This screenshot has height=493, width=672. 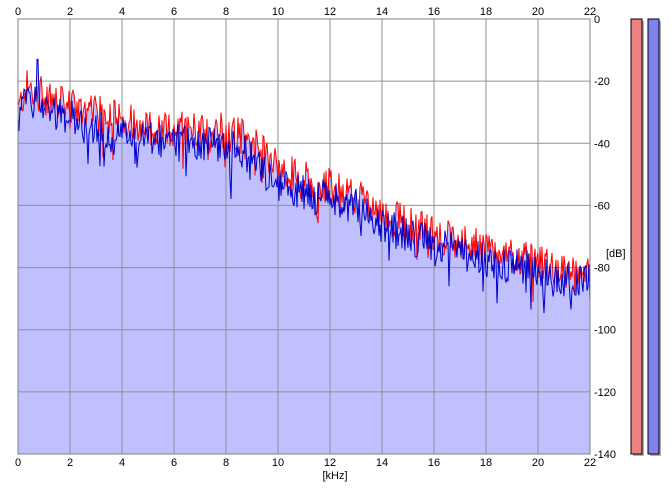 What do you see at coordinates (605, 455) in the screenshot?
I see `y-tick-label: -140` at bounding box center [605, 455].